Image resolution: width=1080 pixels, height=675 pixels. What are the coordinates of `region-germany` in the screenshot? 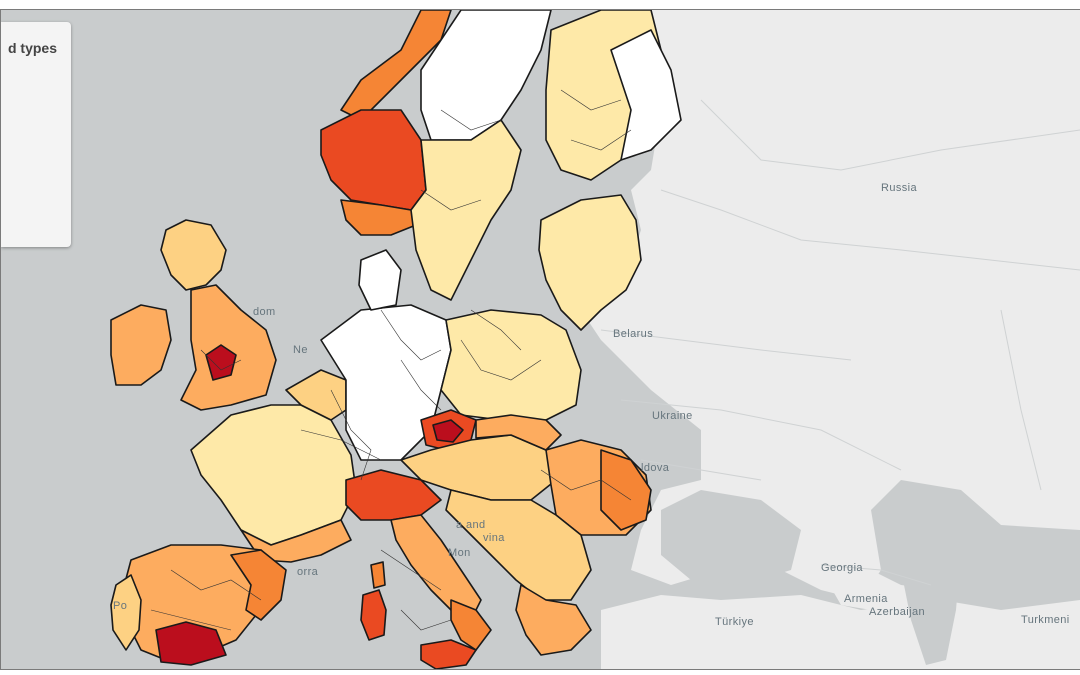 It's located at (386, 382).